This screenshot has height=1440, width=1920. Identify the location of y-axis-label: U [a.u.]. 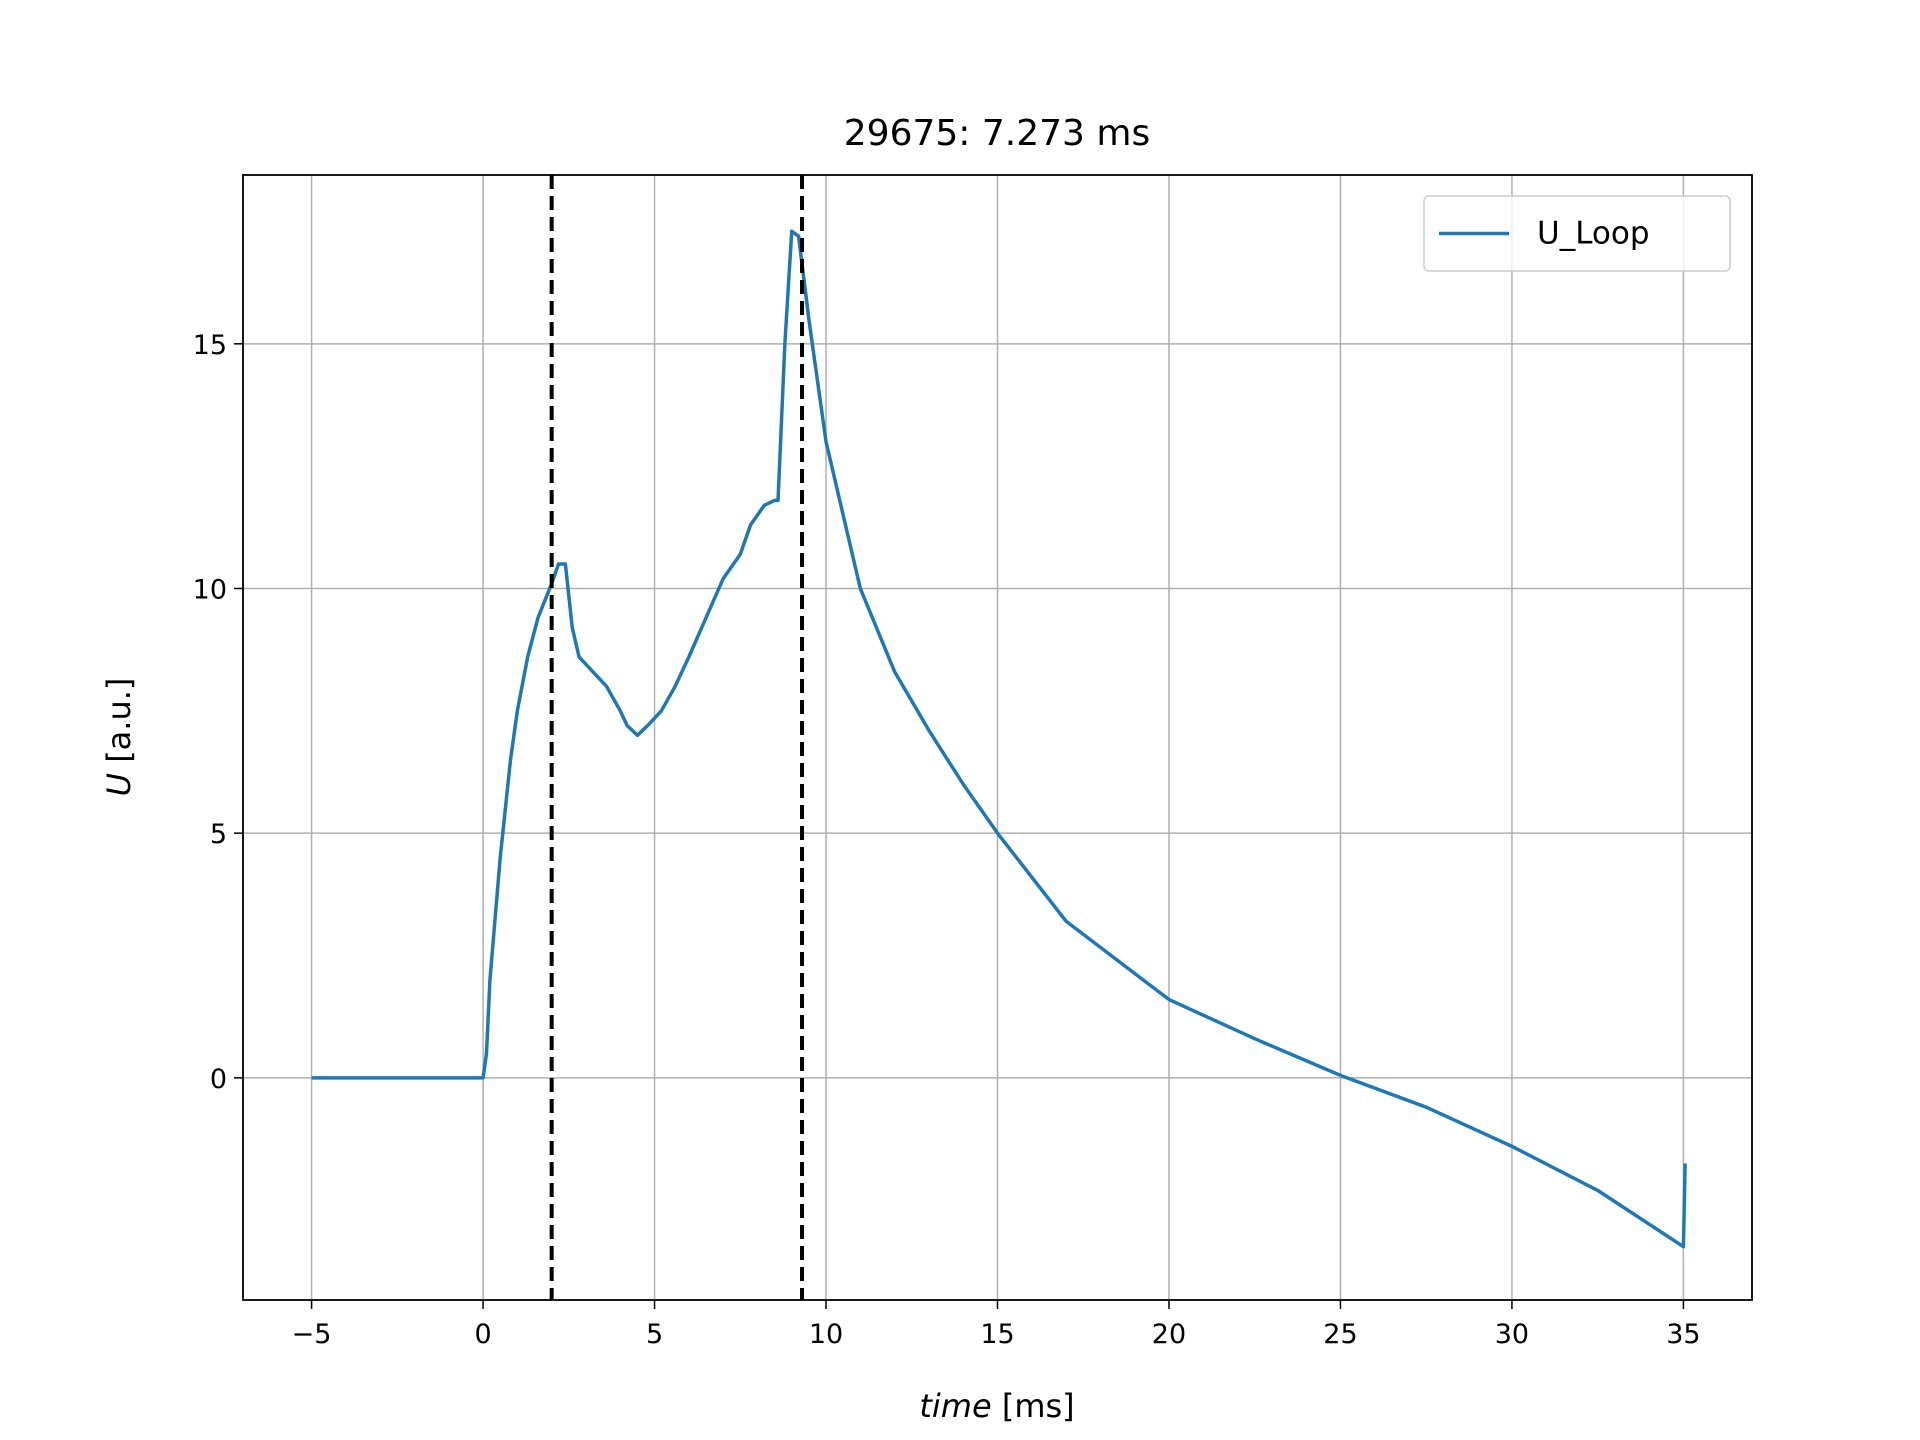
(119, 737).